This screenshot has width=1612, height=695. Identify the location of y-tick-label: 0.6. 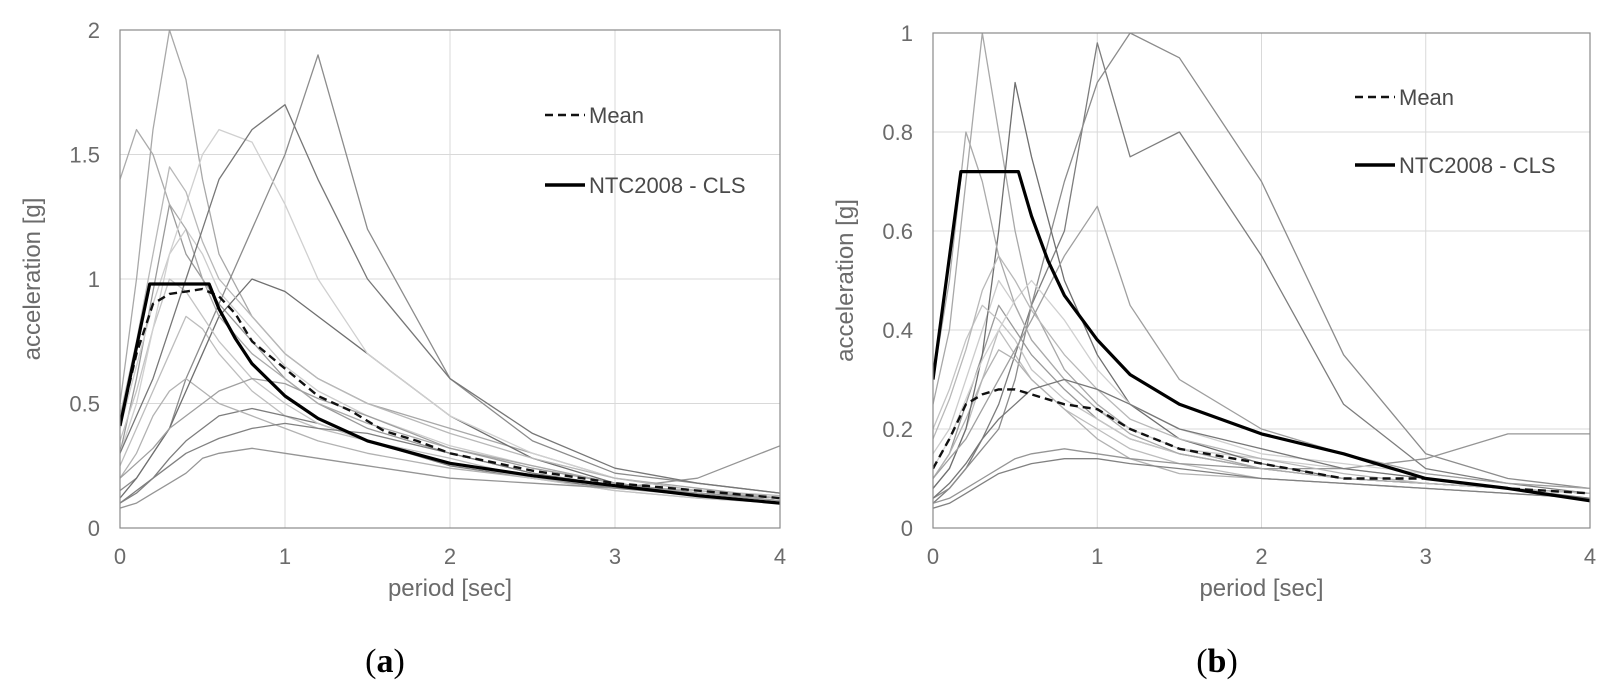
(897, 231).